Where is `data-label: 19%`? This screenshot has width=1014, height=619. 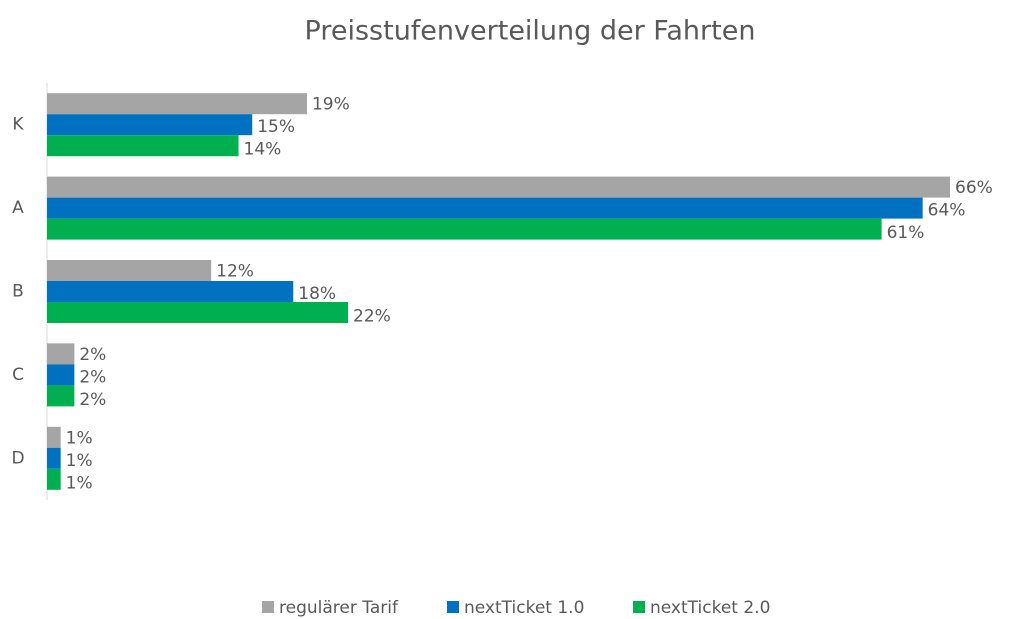 data-label: 19% is located at coordinates (331, 105).